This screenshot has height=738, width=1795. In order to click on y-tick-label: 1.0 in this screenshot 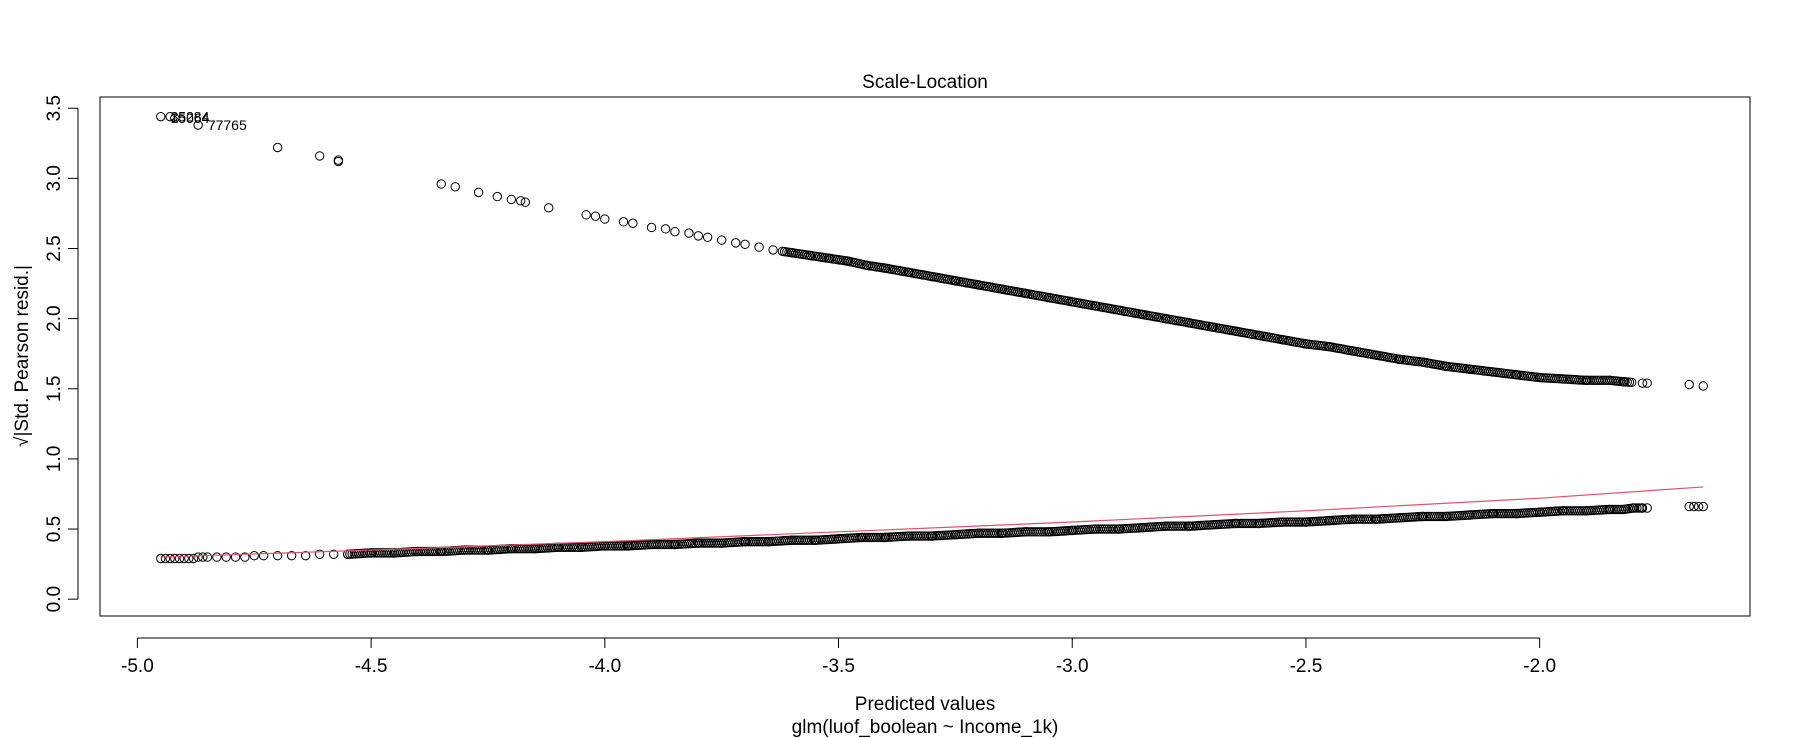, I will do `click(54, 459)`.